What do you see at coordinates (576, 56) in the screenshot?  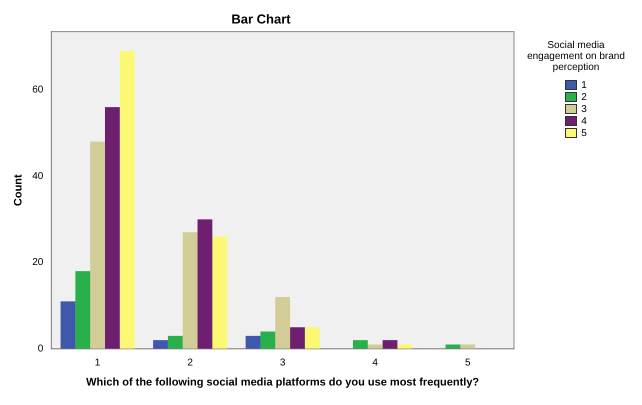 I see `legend-title: Social media engagement on brand perception` at bounding box center [576, 56].